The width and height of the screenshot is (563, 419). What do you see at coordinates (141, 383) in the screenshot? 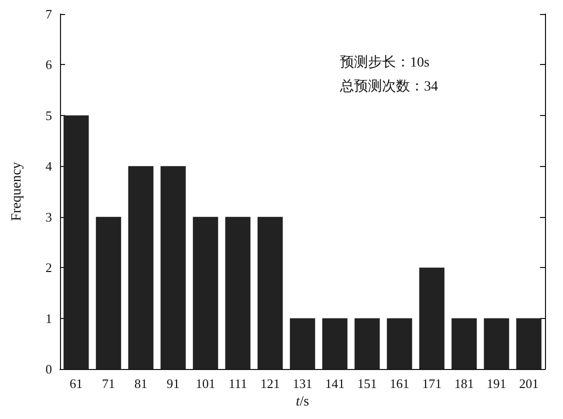
I see `x-tick-label: 81` at bounding box center [141, 383].